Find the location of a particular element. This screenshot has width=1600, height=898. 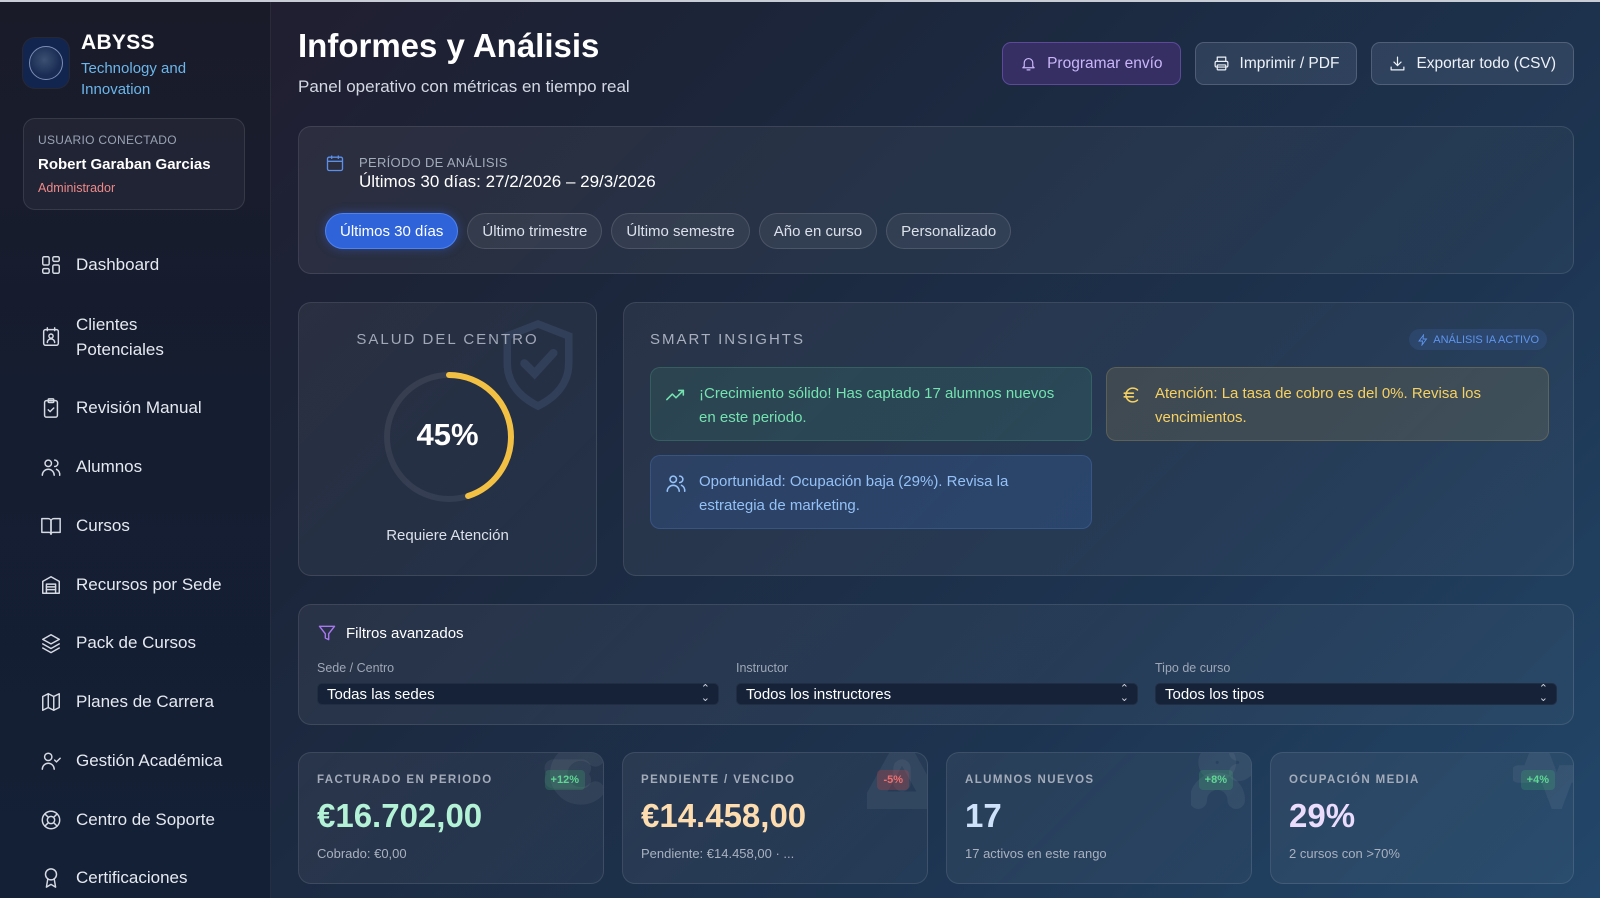

schedule-send-label: Programar envío is located at coordinates (1105, 63).